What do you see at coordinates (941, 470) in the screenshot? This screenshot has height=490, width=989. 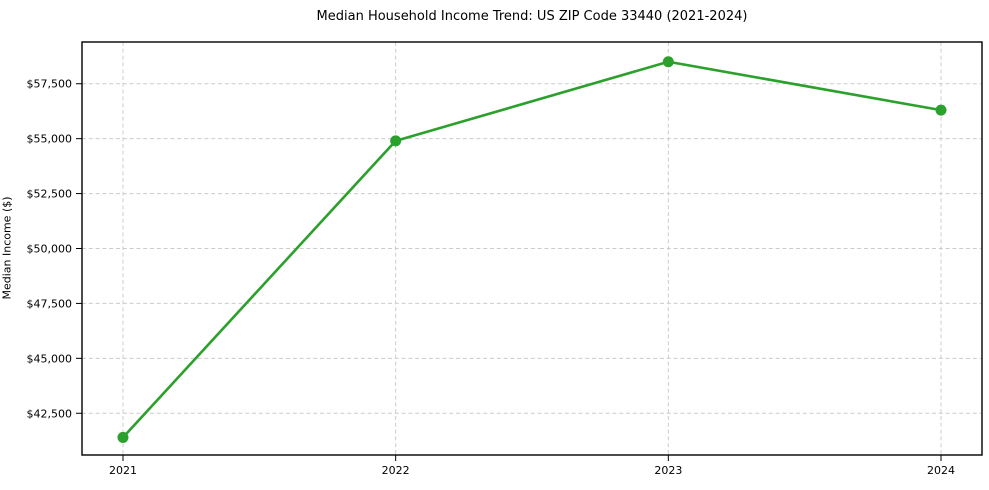 I see `x-tick-label: 2024` at bounding box center [941, 470].